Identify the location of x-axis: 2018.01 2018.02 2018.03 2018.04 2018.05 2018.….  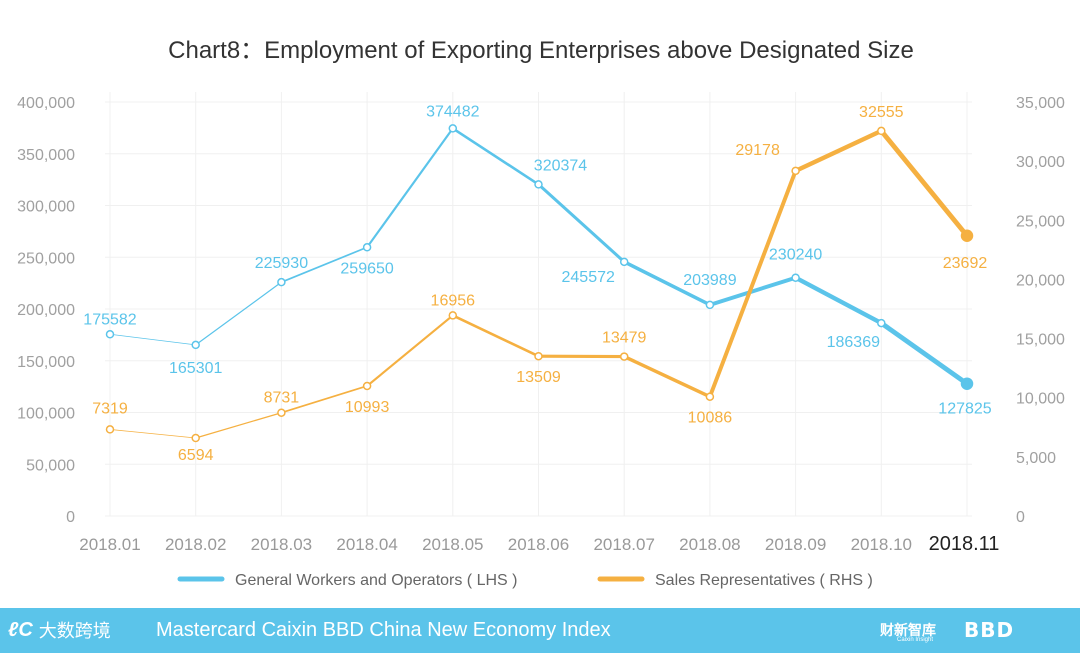
(539, 544).